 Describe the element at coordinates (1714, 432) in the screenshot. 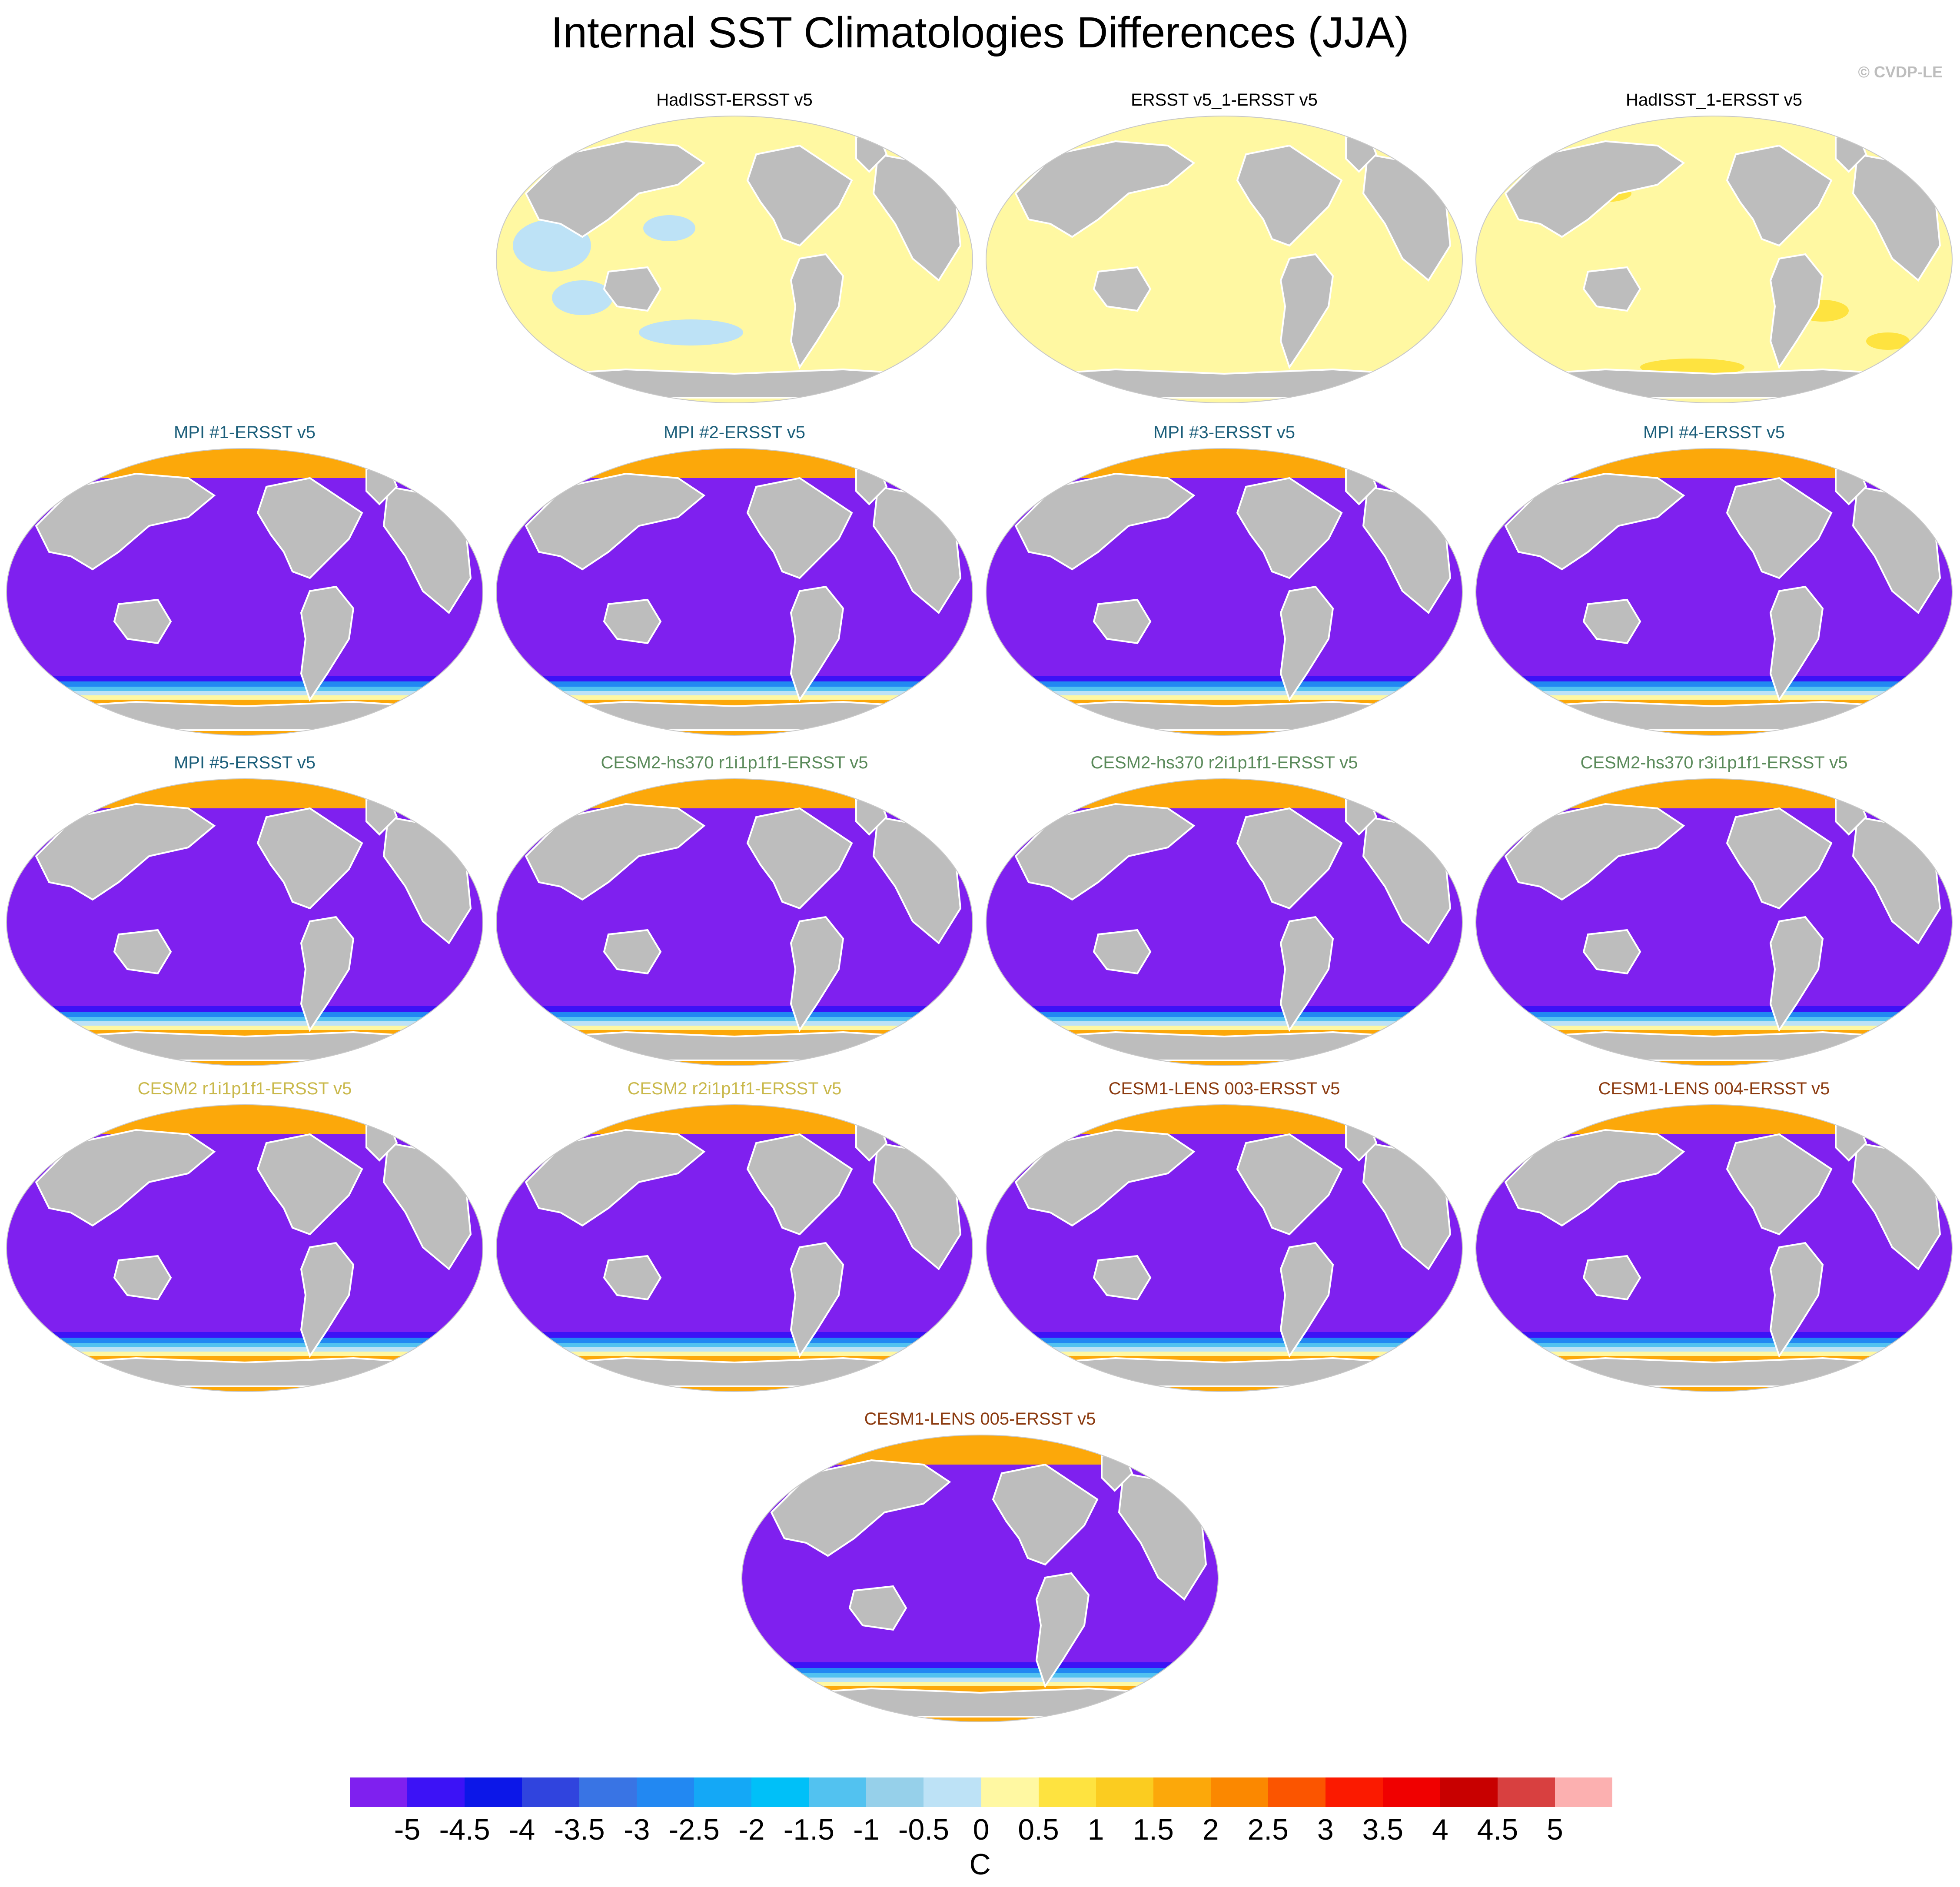

I see `panel-title: MPI #4-ERSST v5` at that location.